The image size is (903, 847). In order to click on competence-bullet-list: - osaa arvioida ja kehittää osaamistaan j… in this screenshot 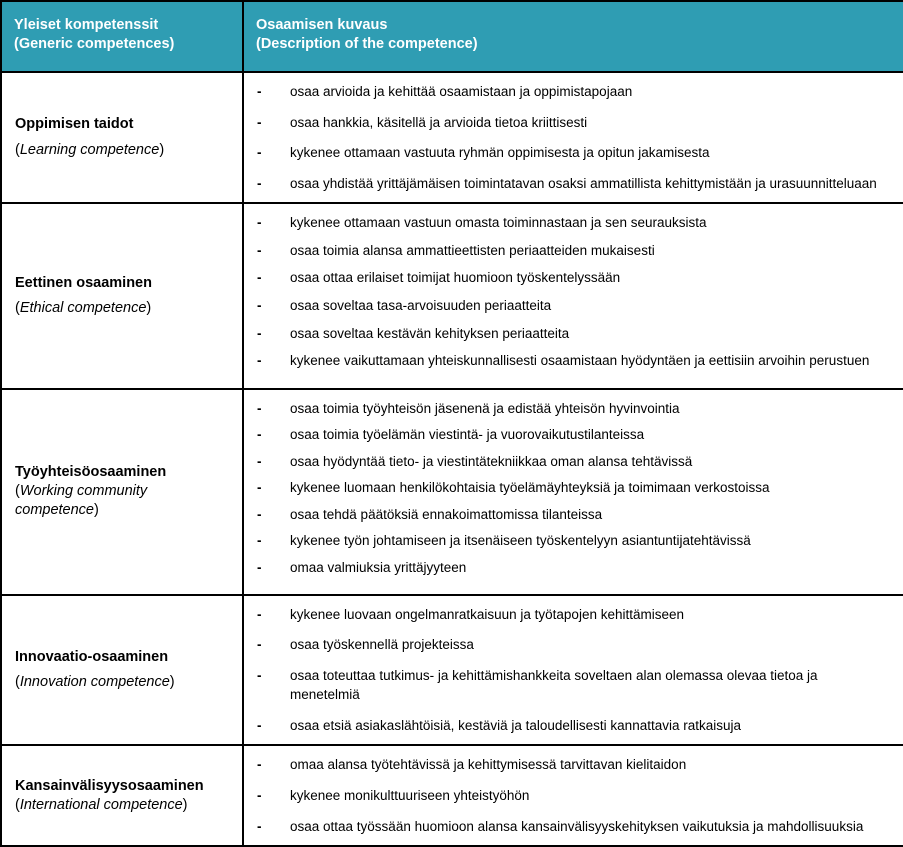, I will do `click(567, 137)`.